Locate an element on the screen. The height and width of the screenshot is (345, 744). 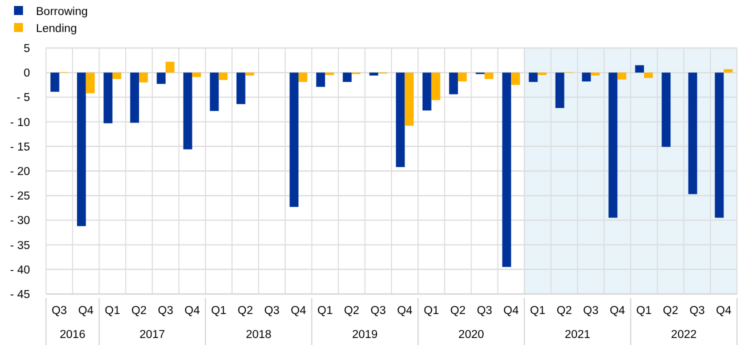
text: 2016 is located at coordinates (73, 335).